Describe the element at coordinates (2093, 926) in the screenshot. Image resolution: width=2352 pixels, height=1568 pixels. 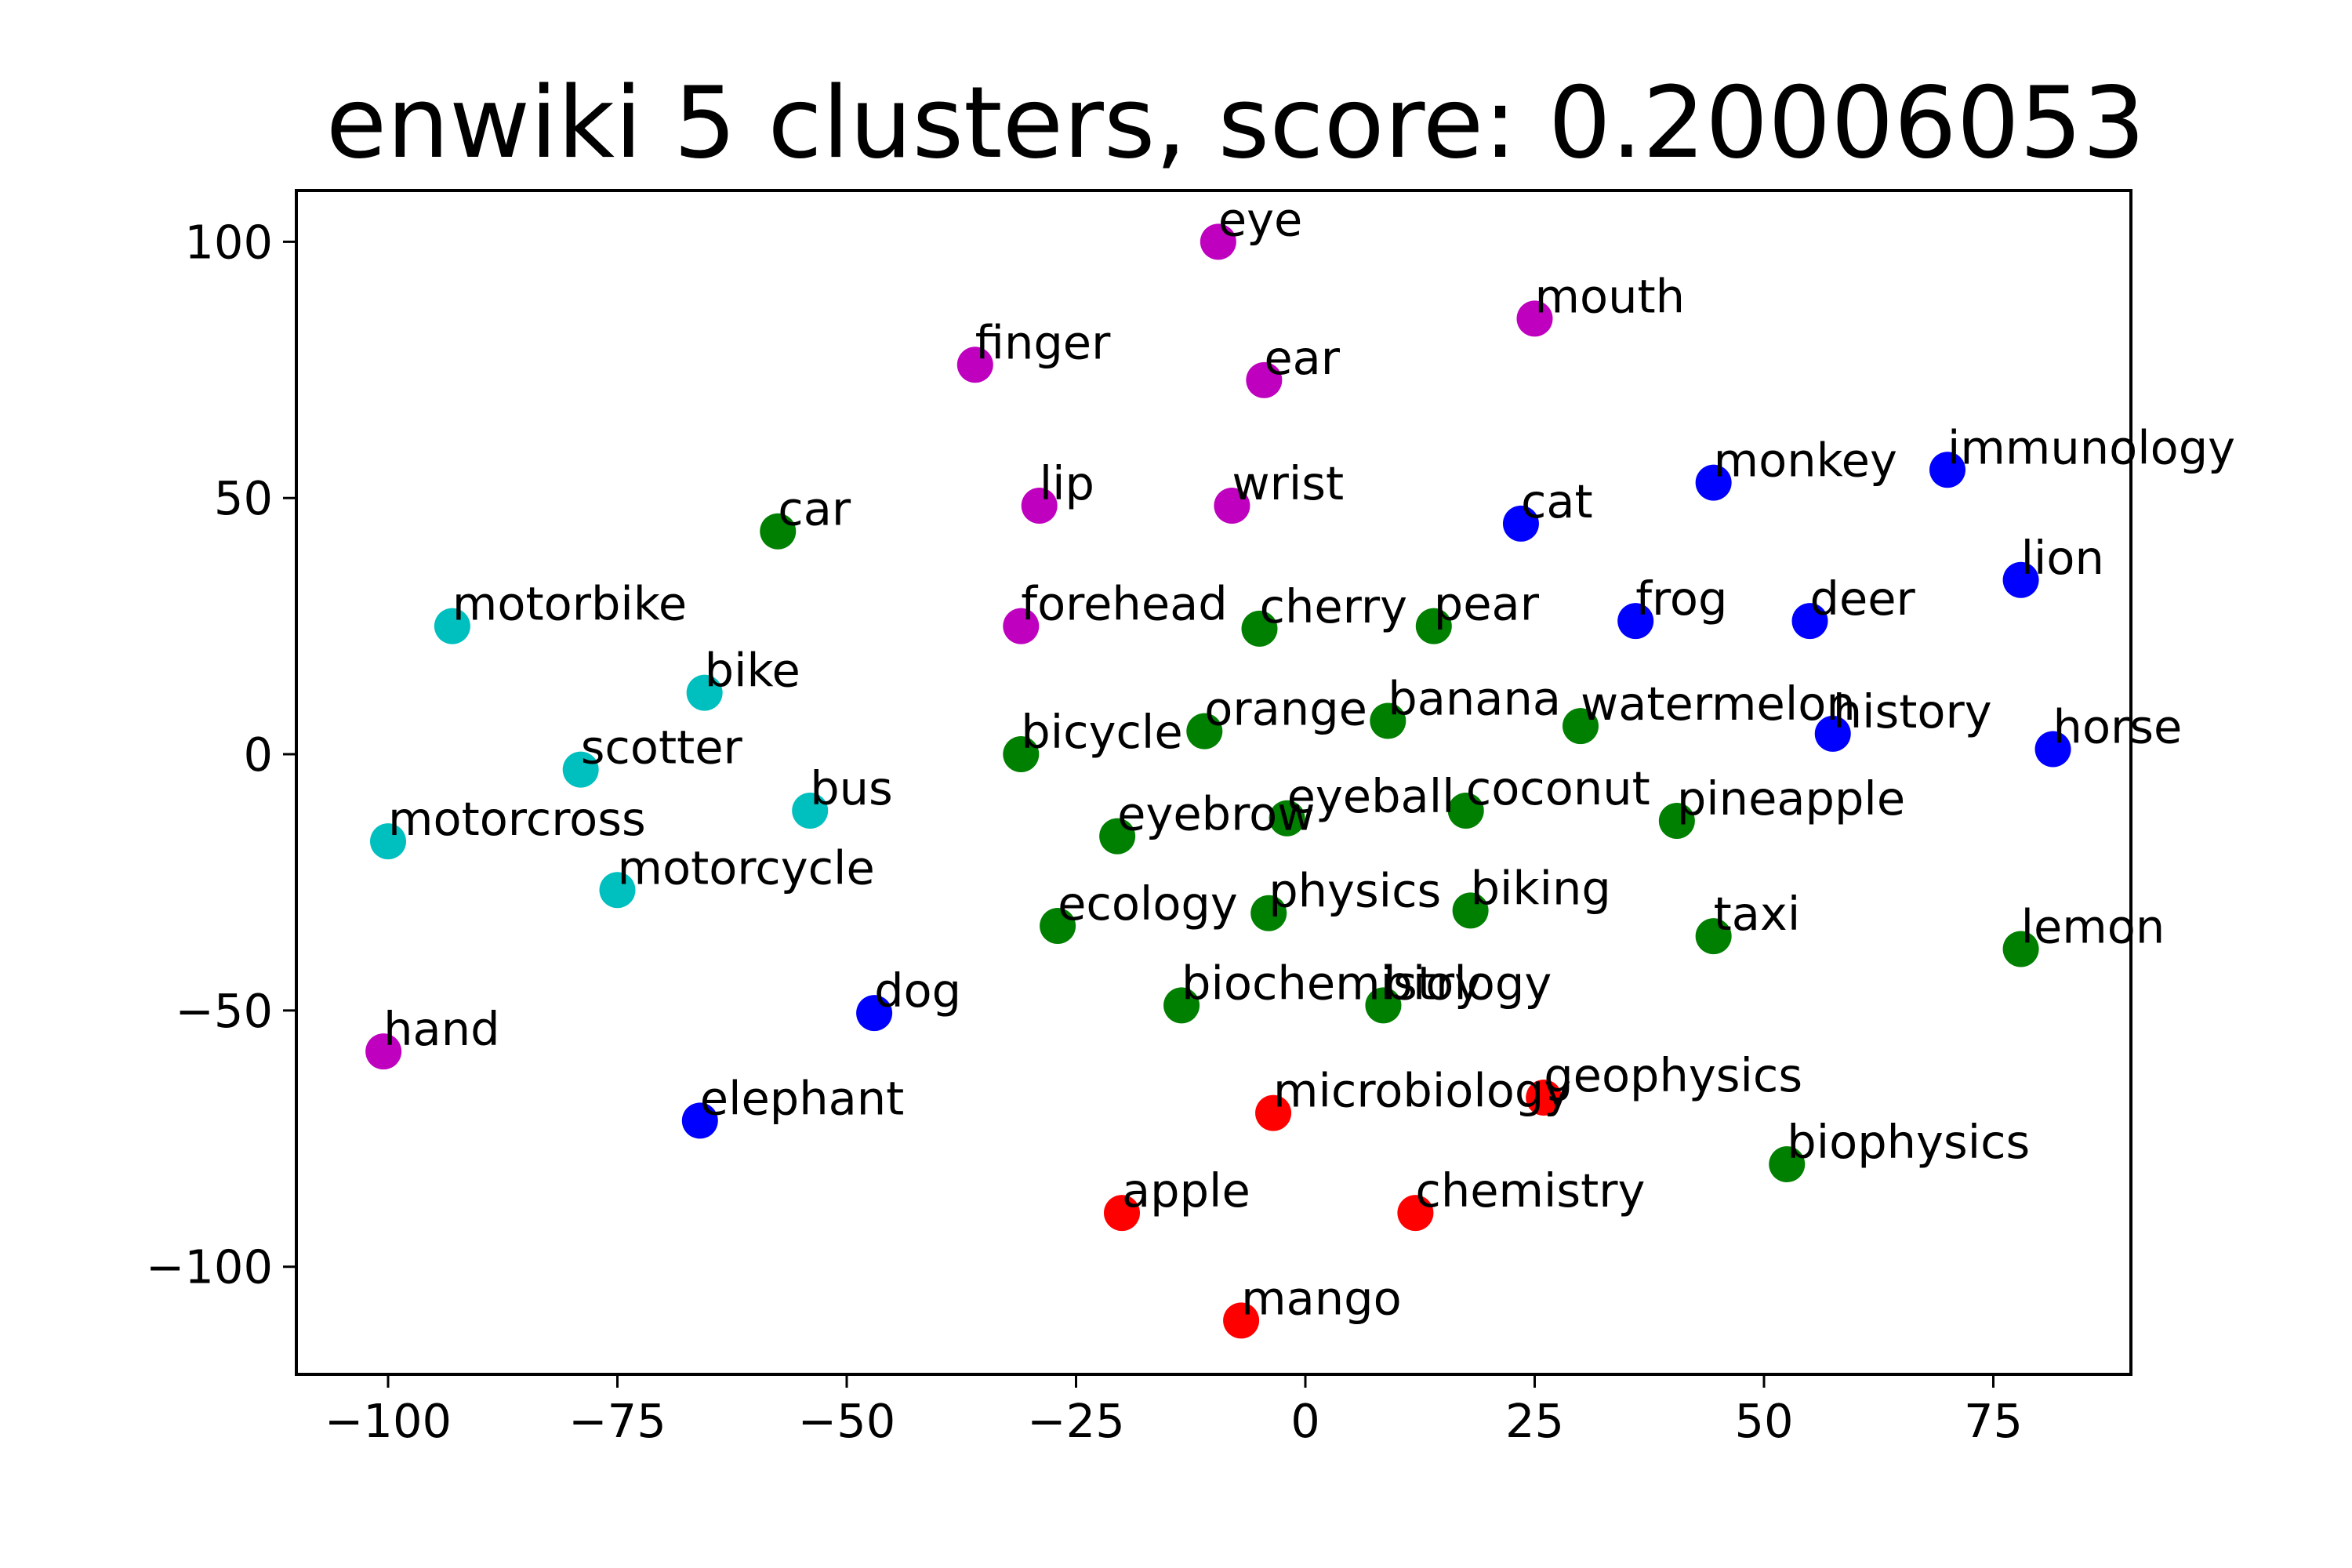
I see `point-label-lemon: lemon` at that location.